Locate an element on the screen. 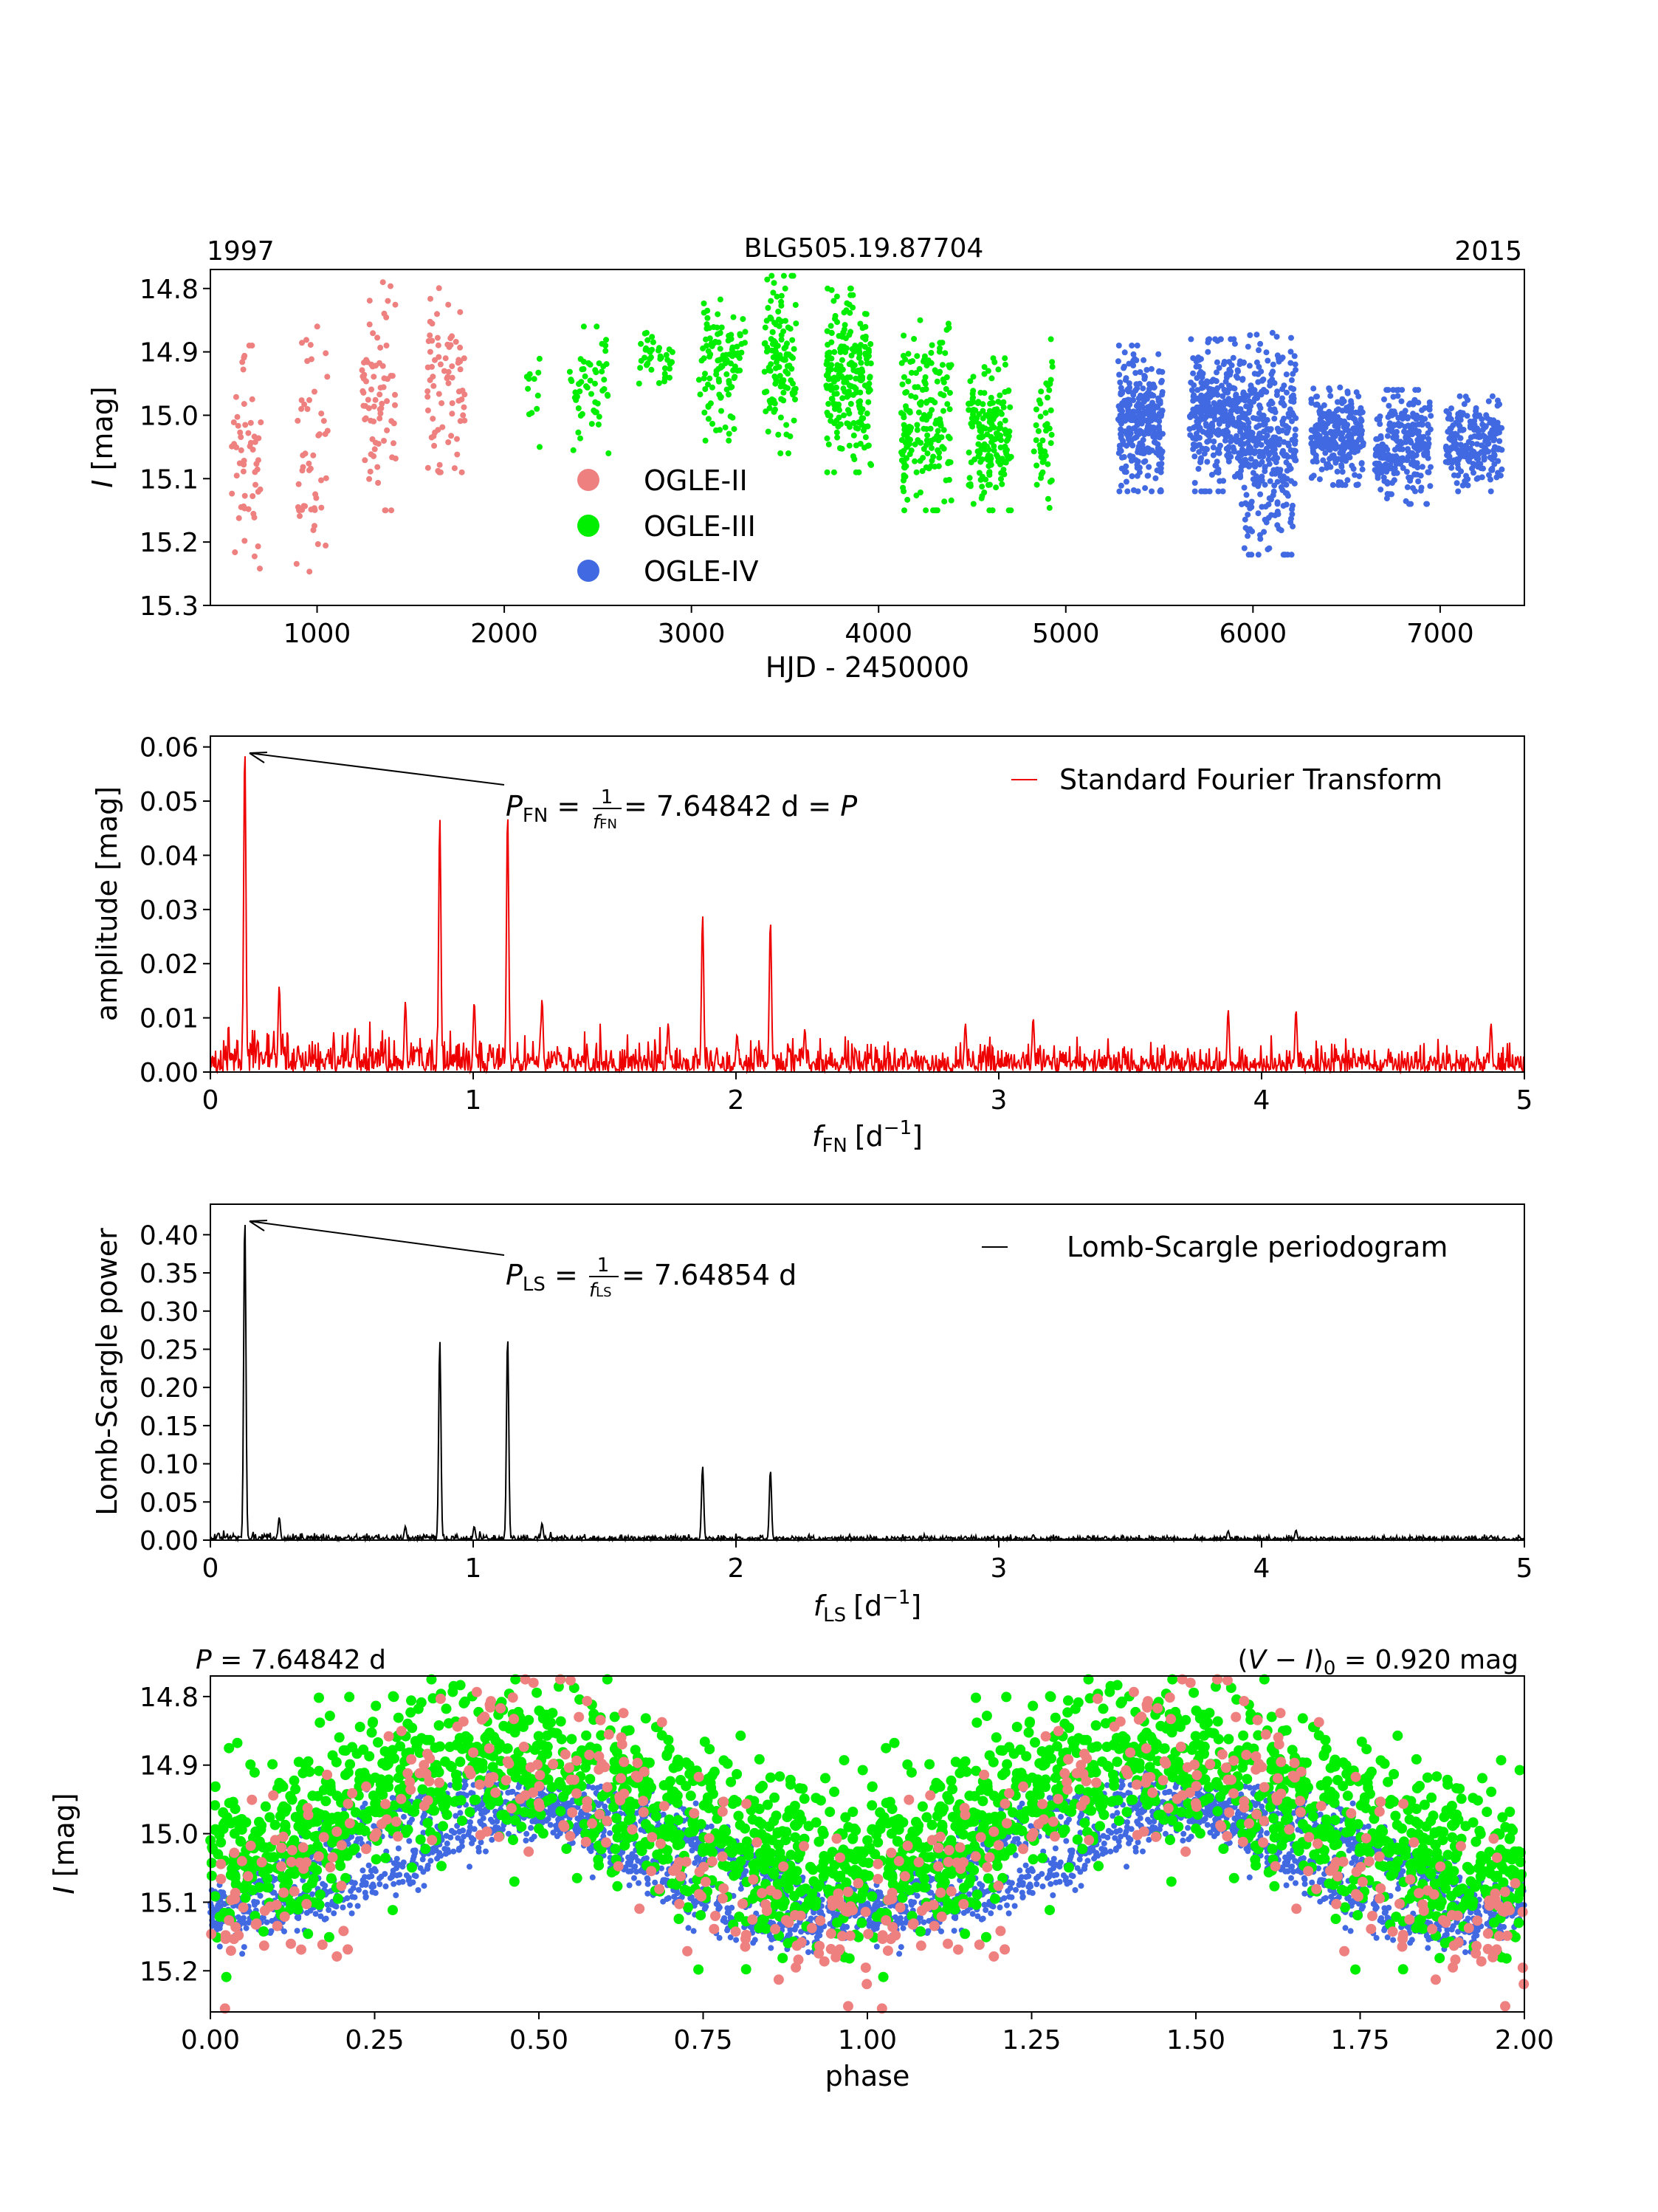  fourier-annot-eq: = is located at coordinates (564, 806).